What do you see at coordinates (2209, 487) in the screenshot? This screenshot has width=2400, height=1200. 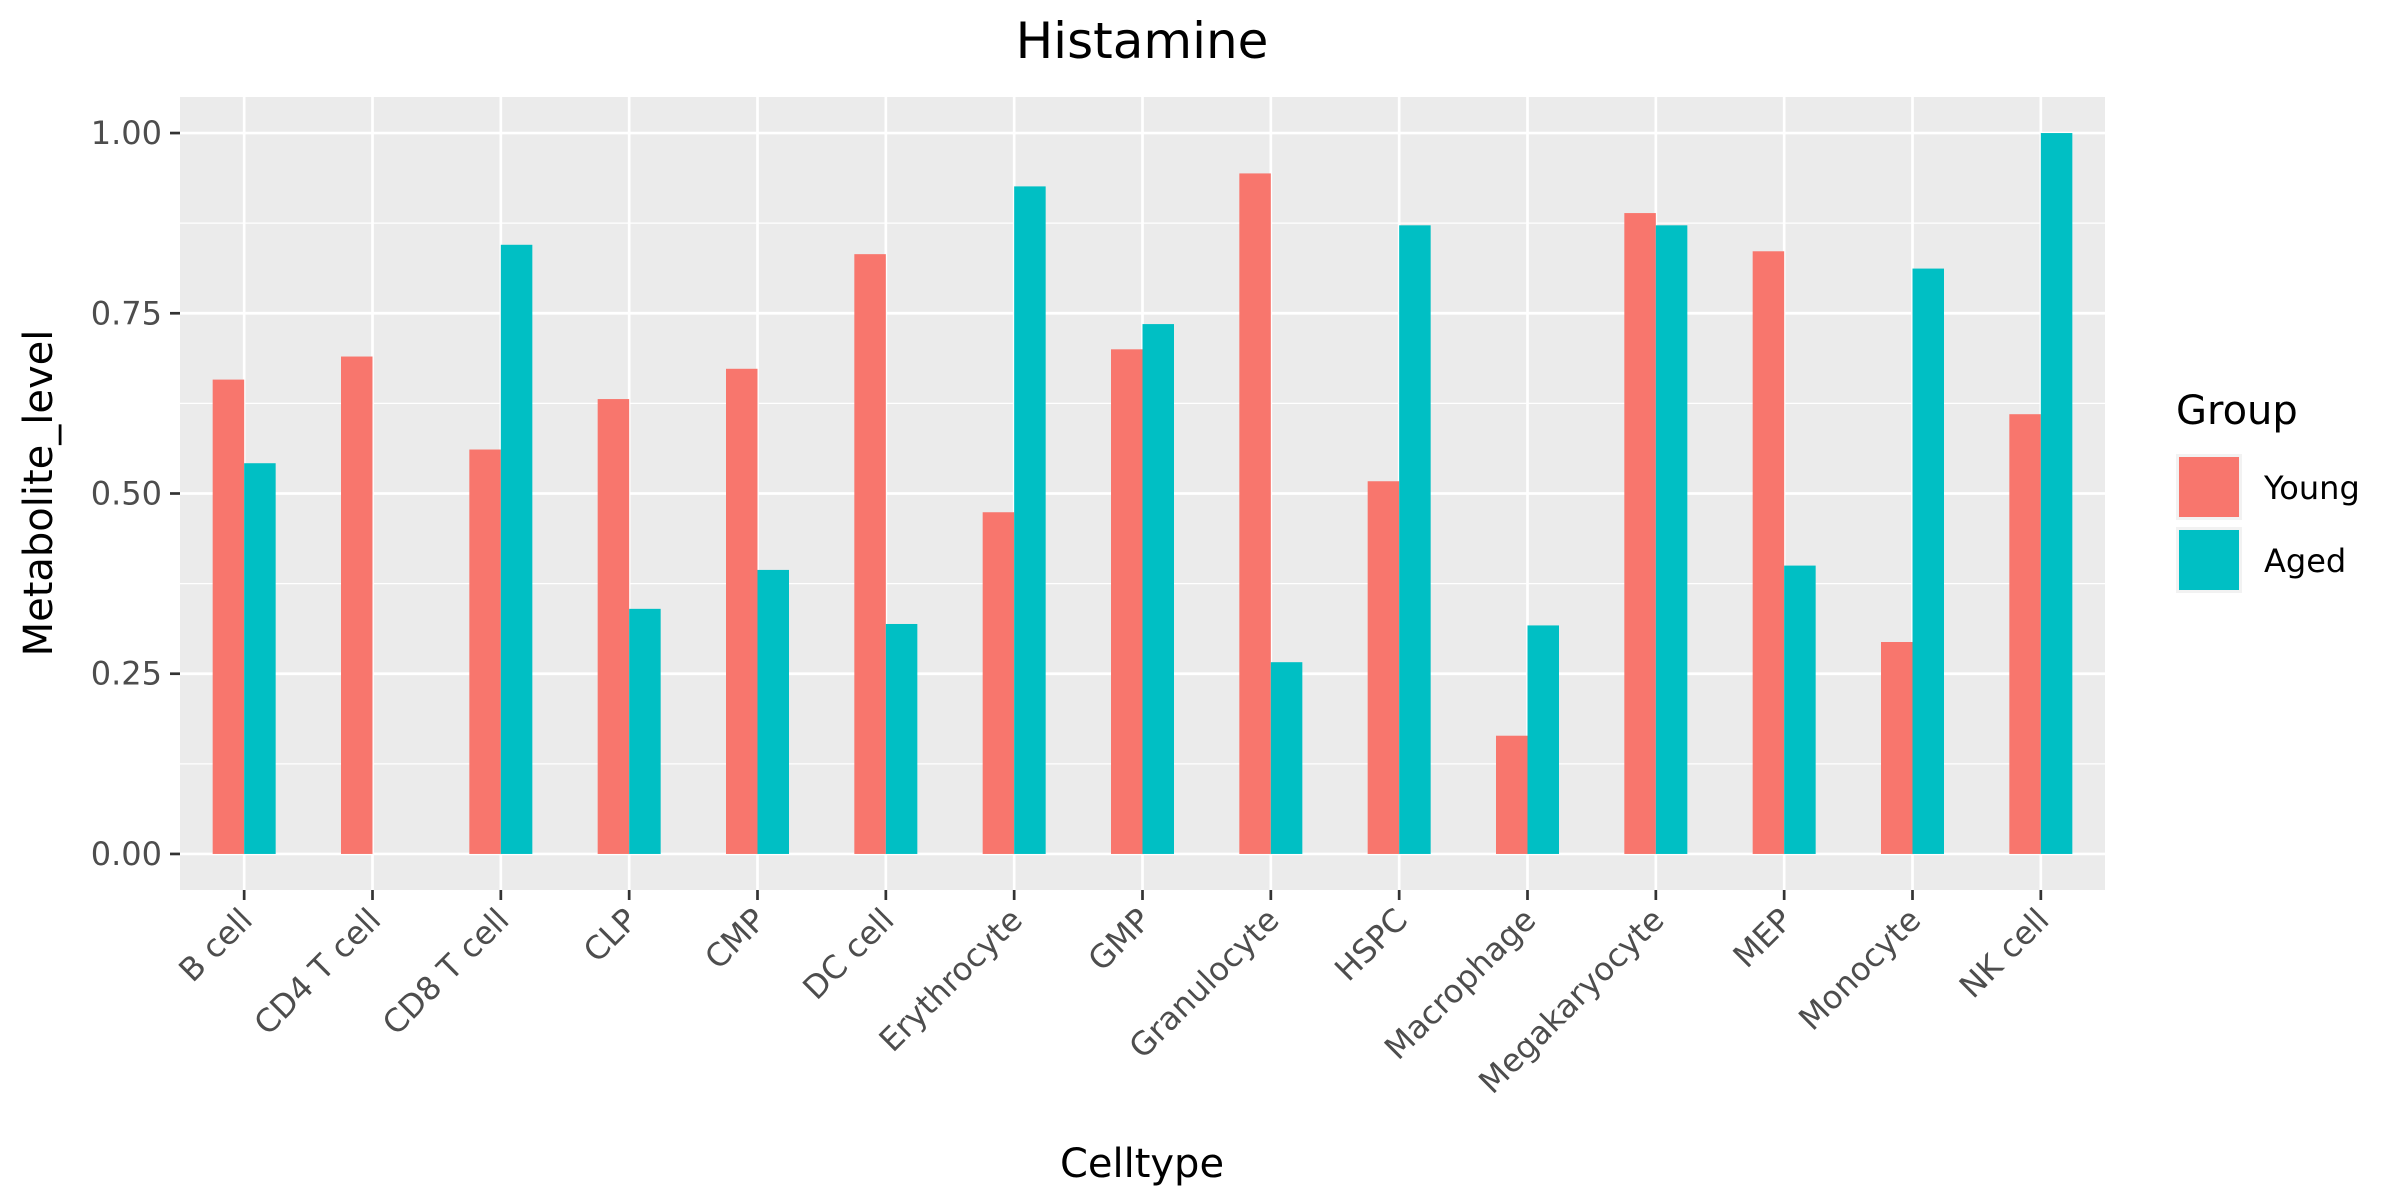 I see `legend-key-young` at bounding box center [2209, 487].